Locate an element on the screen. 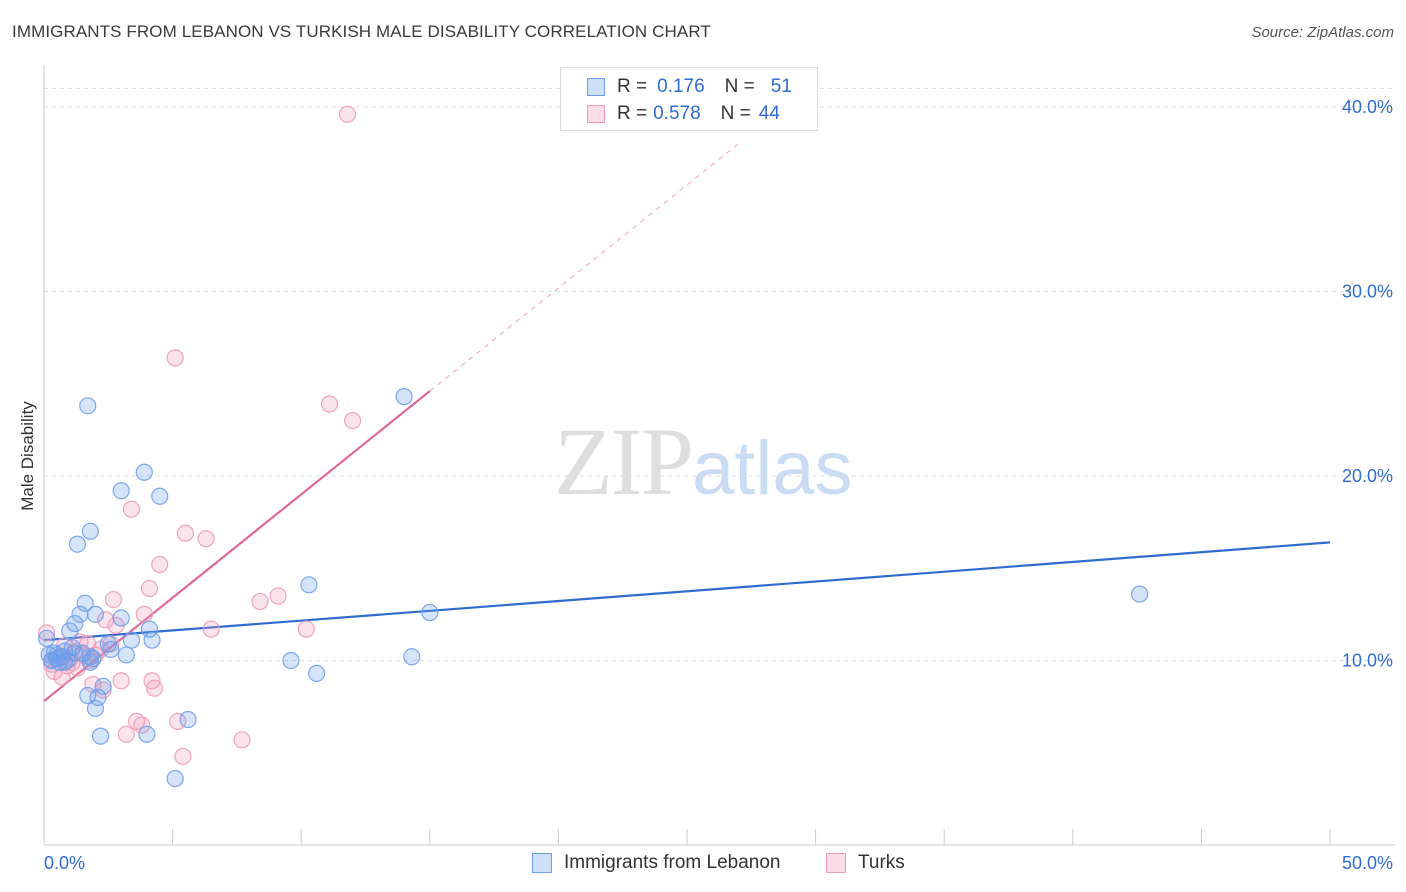  bottom-legend-lebanon: Immigrants from Lebanon is located at coordinates (656, 863).